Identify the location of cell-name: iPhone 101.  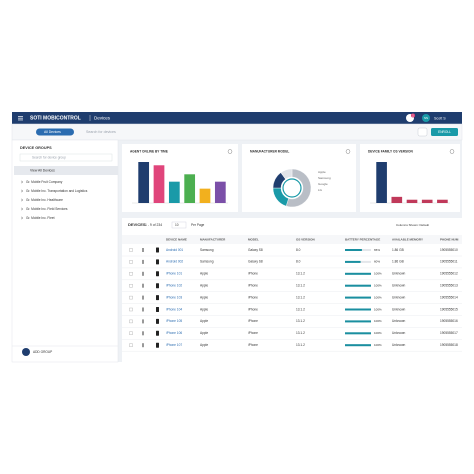
(174, 274).